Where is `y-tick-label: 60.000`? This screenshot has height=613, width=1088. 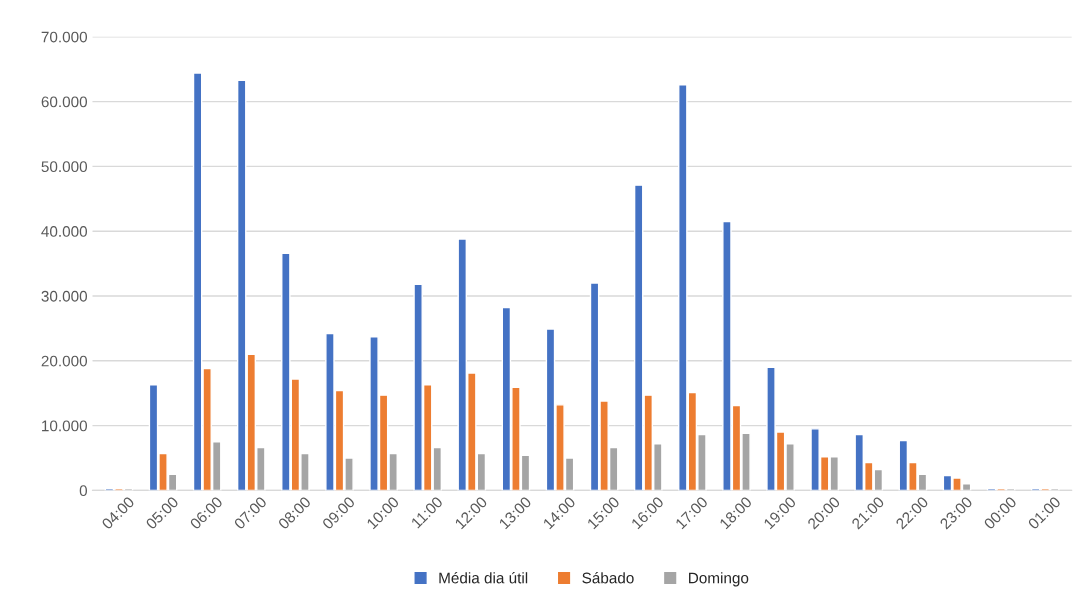 y-tick-label: 60.000 is located at coordinates (64, 102).